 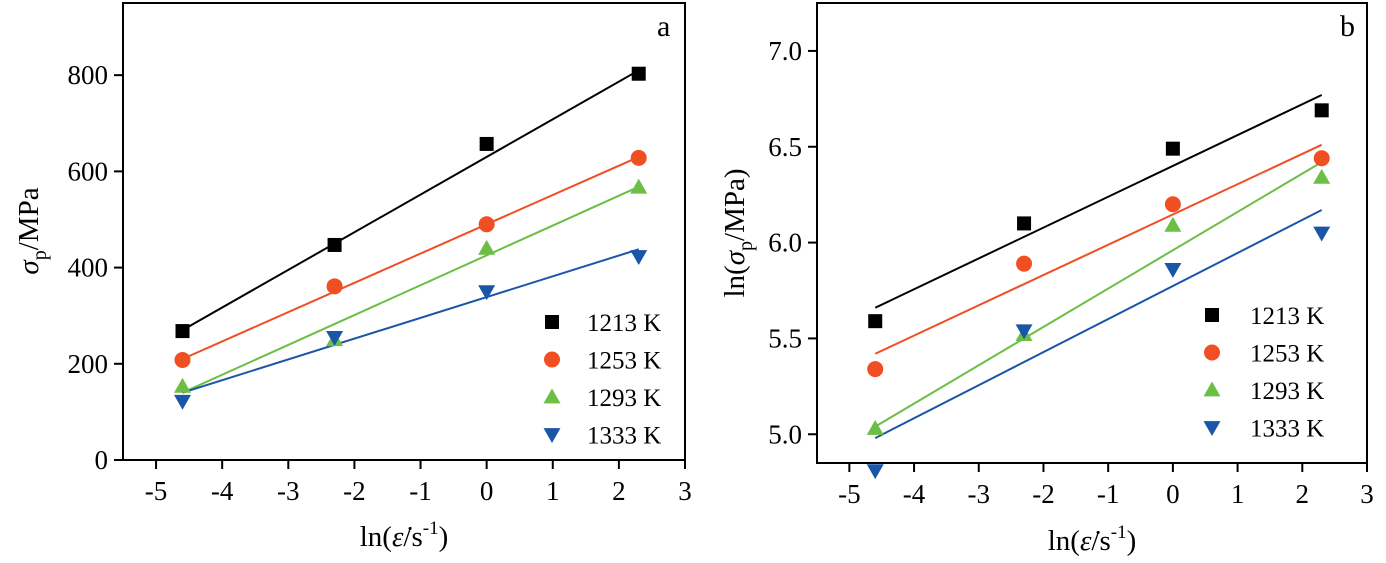 I want to click on y-tick-label: 7.0, so click(x=785, y=51).